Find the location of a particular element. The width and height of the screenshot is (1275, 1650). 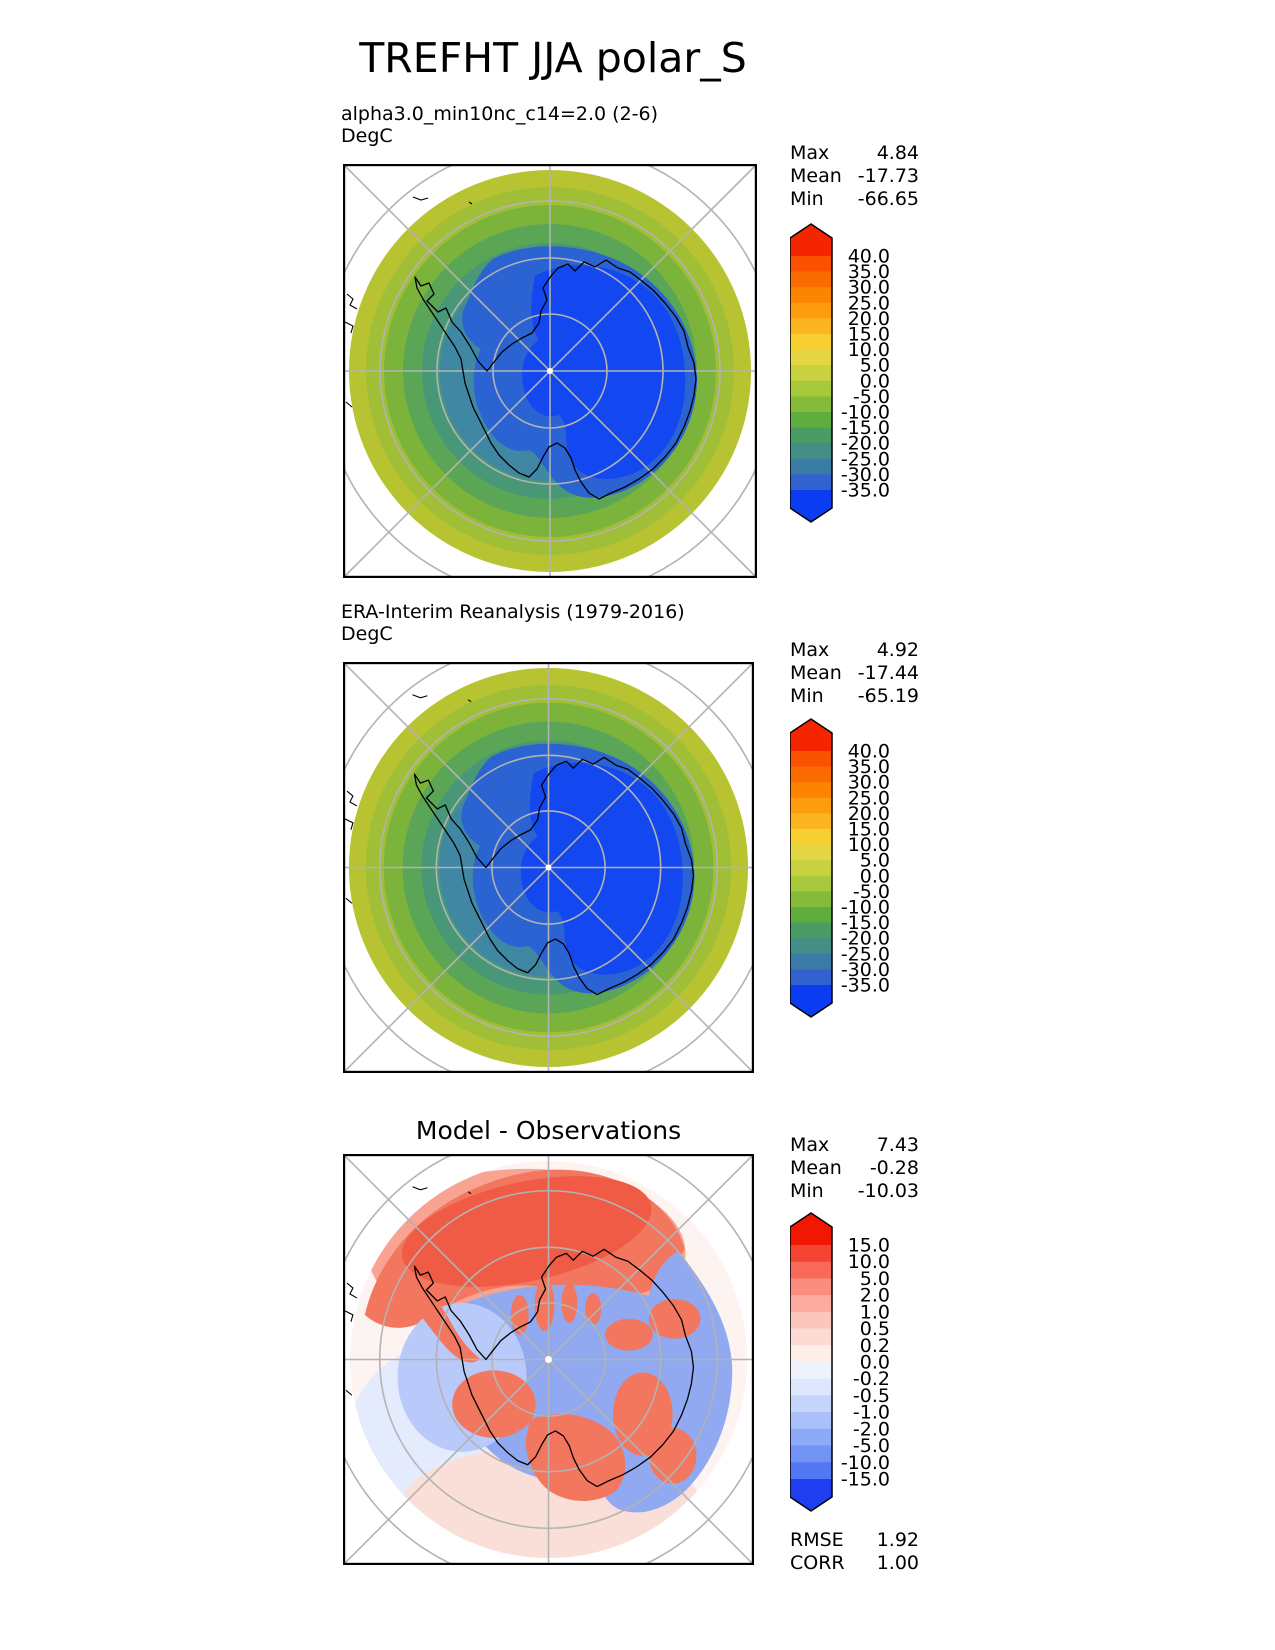

panel1-run-name: alpha3.0_min10nc_c14=2.0 (2-6) is located at coordinates (500, 114).